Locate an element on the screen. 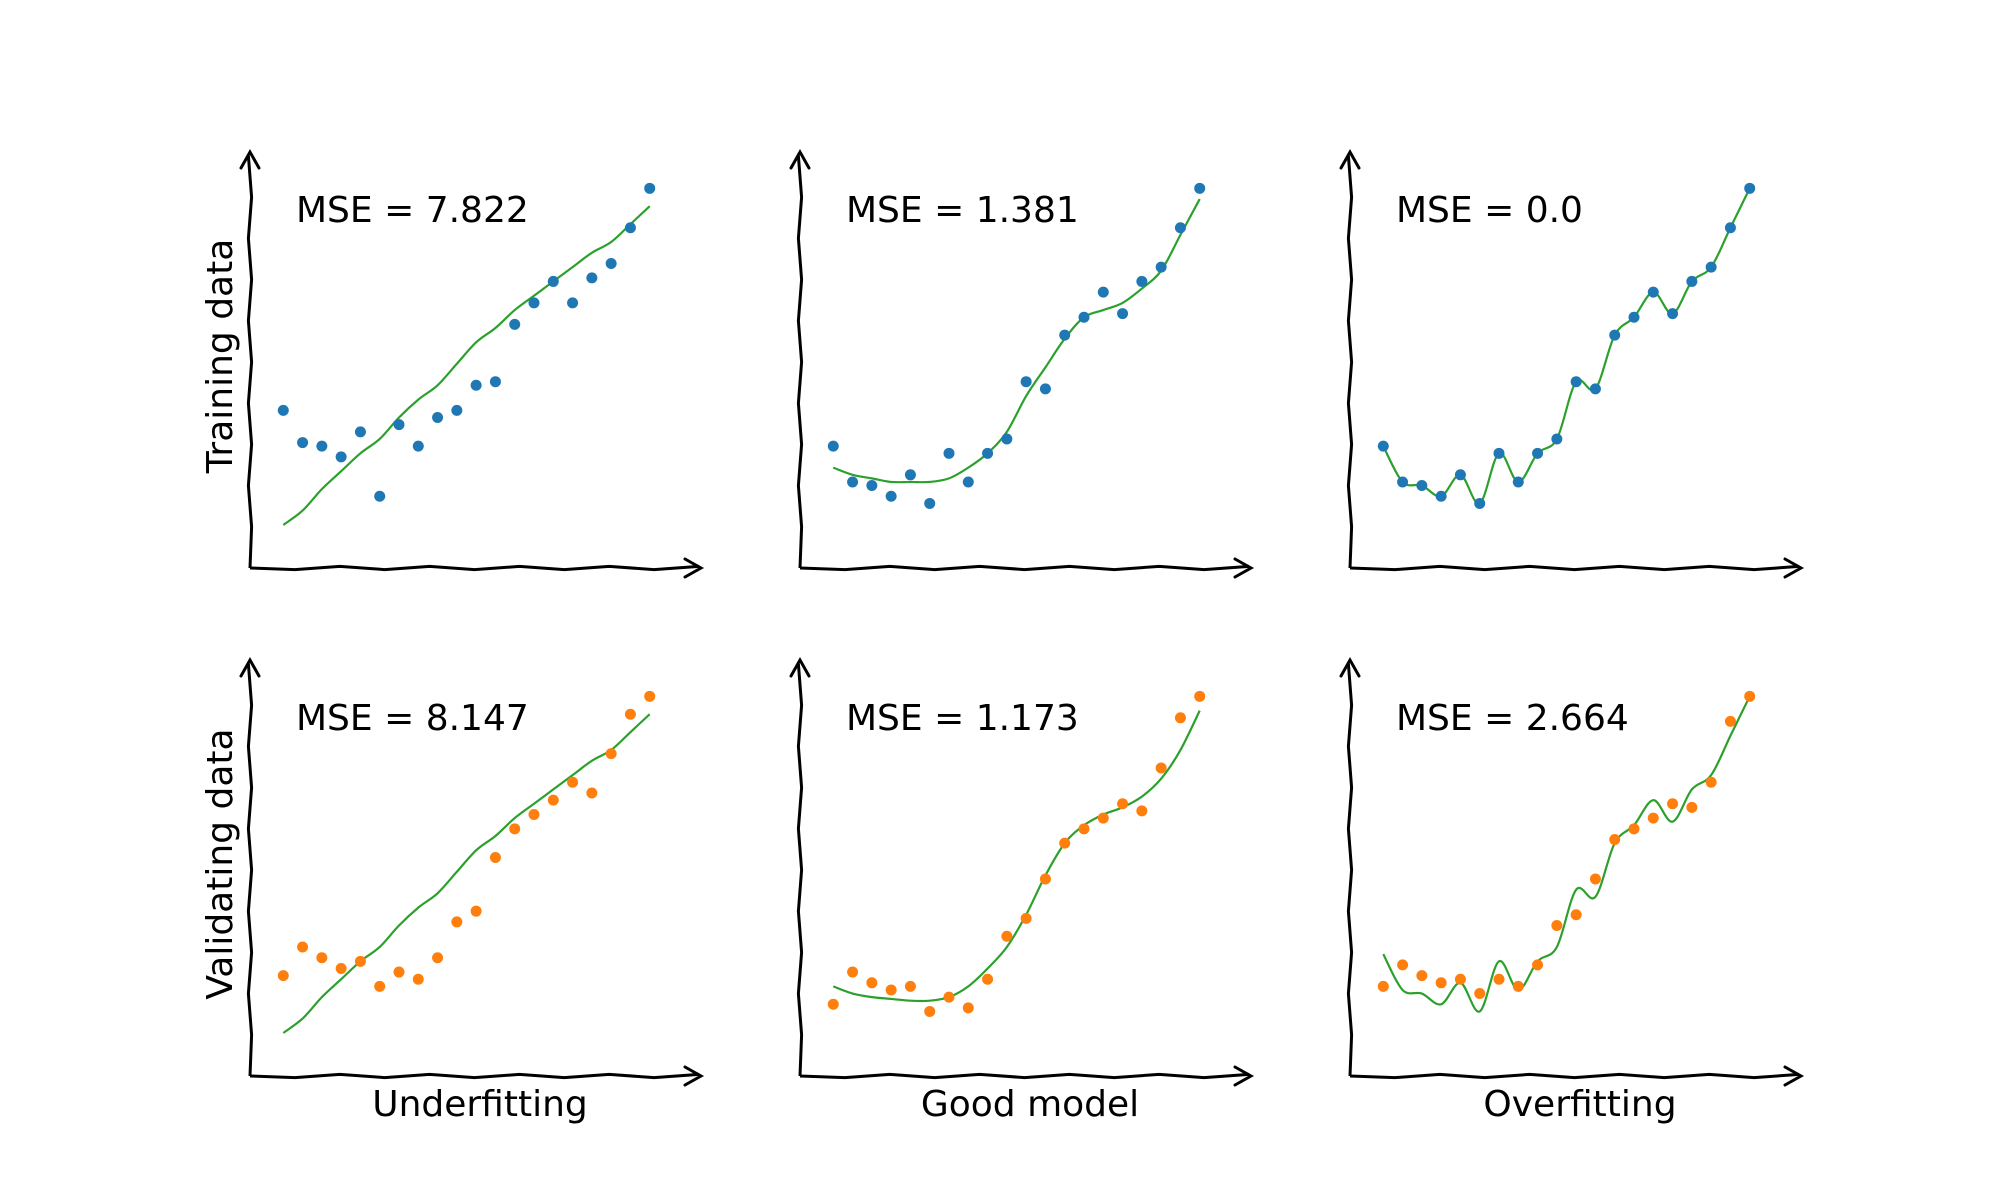 The width and height of the screenshot is (2000, 1200). row-label-validating: Validating data is located at coordinates (220, 863).